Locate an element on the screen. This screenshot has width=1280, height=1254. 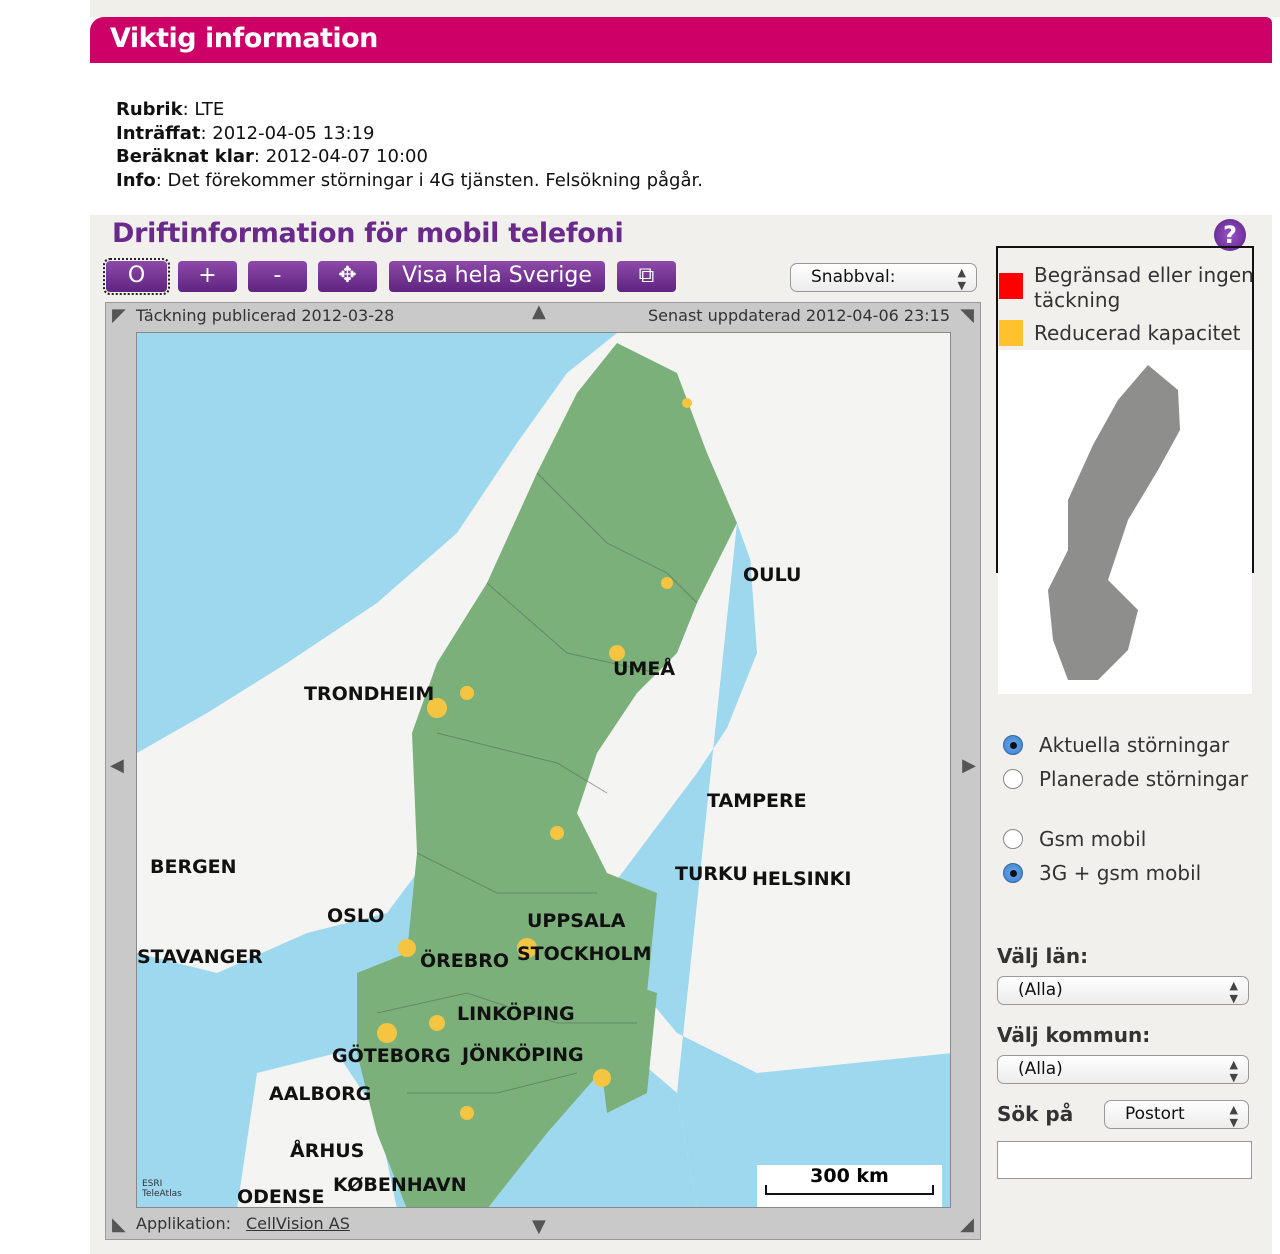
land-finland is located at coordinates (833, 653).